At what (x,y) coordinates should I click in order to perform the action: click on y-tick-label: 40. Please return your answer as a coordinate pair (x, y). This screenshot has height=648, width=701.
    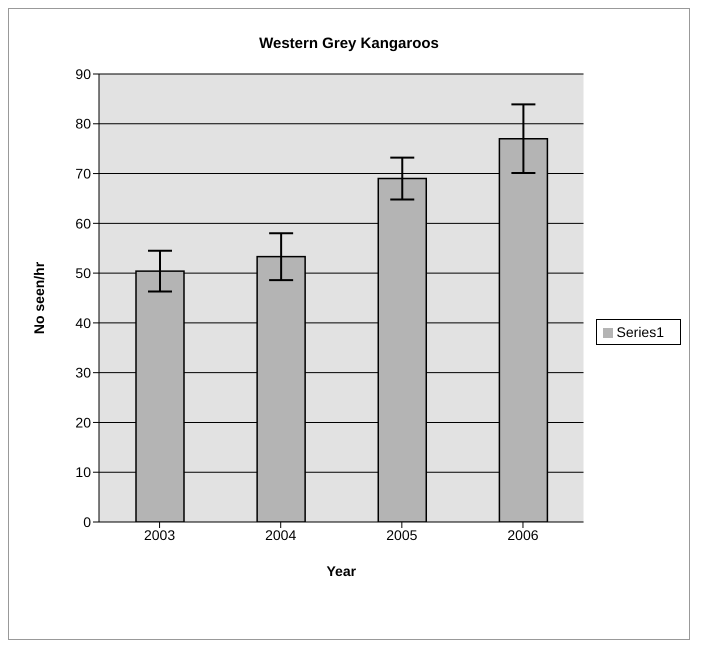
    Looking at the image, I should click on (83, 322).